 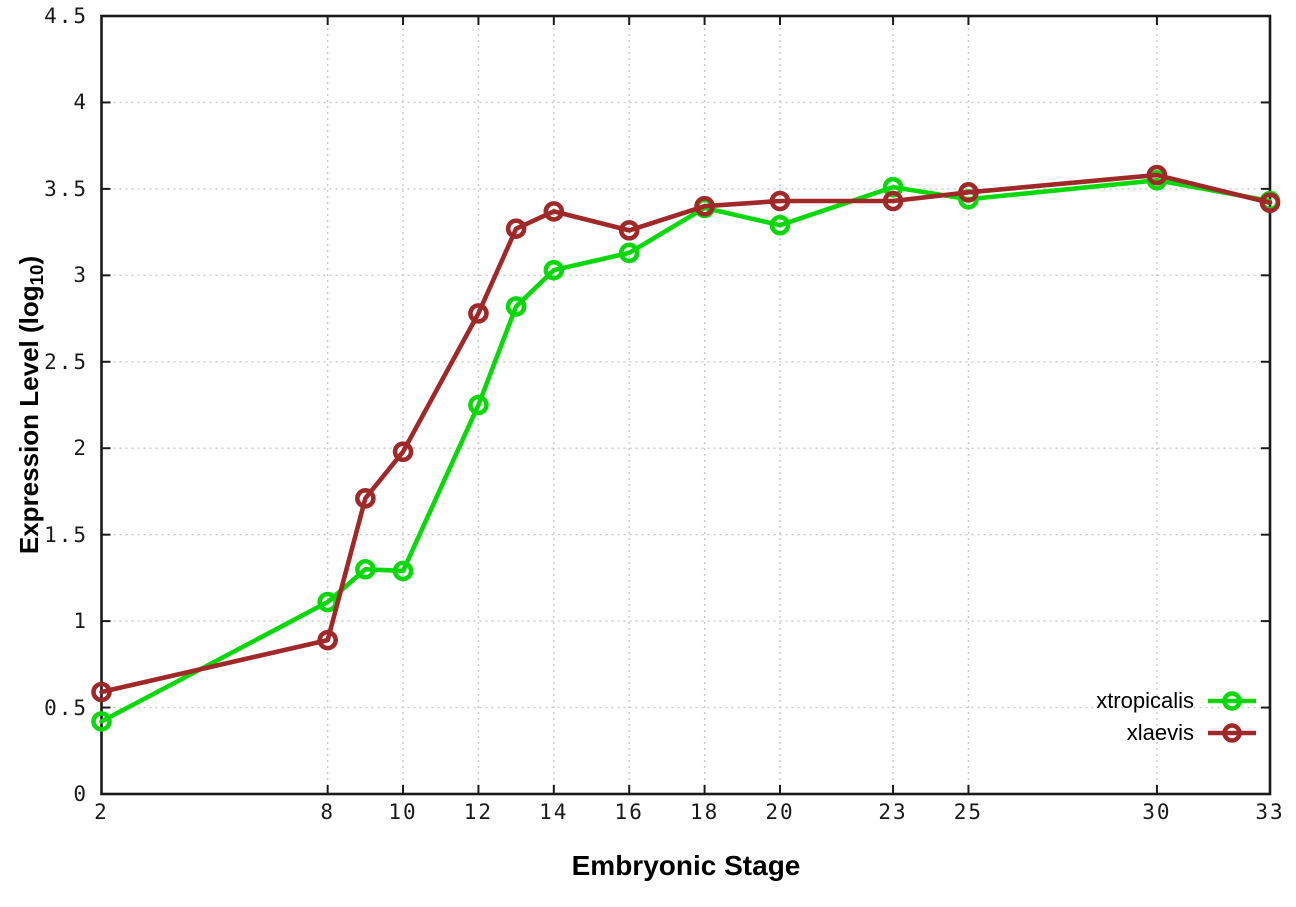 I want to click on y-axis-label-text: Expression Level (log, so click(x=29, y=420).